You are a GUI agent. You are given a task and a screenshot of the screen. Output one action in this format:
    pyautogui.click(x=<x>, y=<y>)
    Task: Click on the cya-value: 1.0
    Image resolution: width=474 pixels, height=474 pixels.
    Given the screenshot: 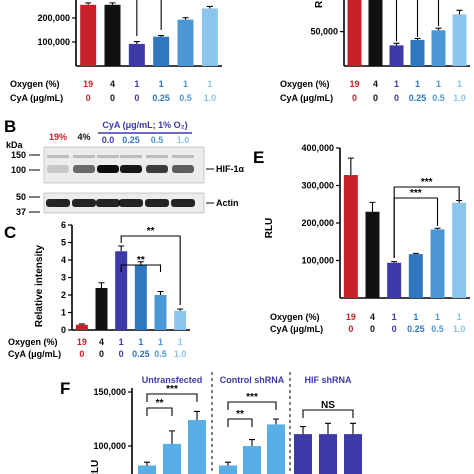 What is the action you would take?
    pyautogui.click(x=210, y=98)
    